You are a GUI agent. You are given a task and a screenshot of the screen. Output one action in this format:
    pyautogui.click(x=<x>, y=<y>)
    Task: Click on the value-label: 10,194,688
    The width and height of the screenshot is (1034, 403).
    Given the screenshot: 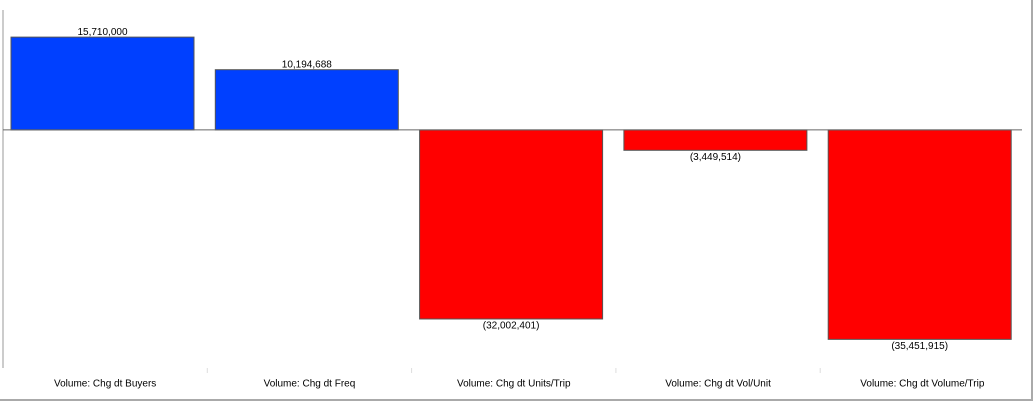 What is the action you would take?
    pyautogui.click(x=307, y=64)
    